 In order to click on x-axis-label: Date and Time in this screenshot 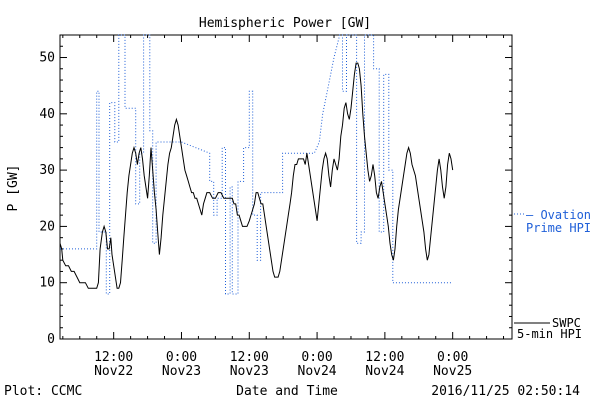, I will do `click(287, 391)`.